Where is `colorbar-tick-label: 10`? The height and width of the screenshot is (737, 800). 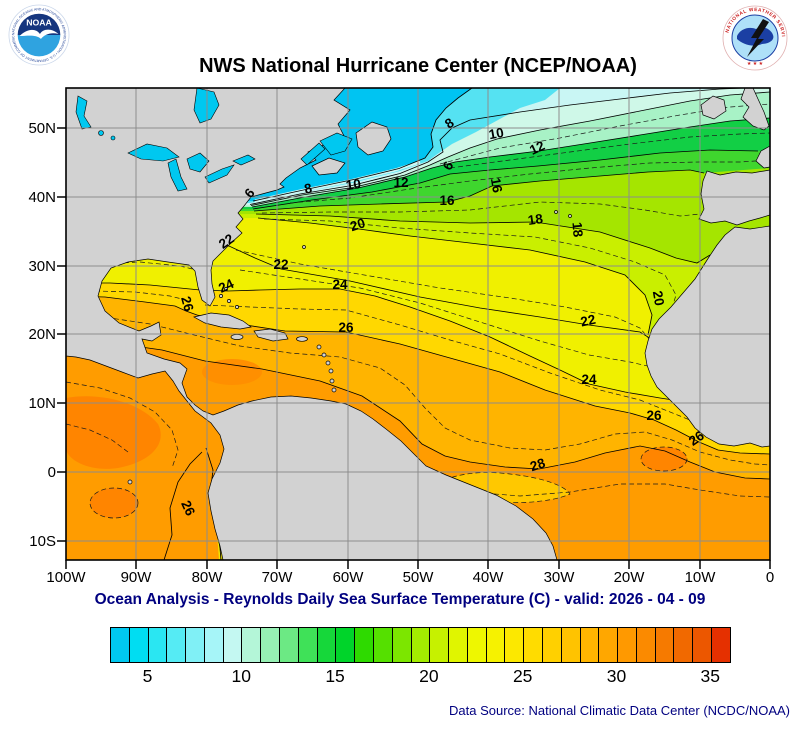
colorbar-tick-label: 10 is located at coordinates (241, 676).